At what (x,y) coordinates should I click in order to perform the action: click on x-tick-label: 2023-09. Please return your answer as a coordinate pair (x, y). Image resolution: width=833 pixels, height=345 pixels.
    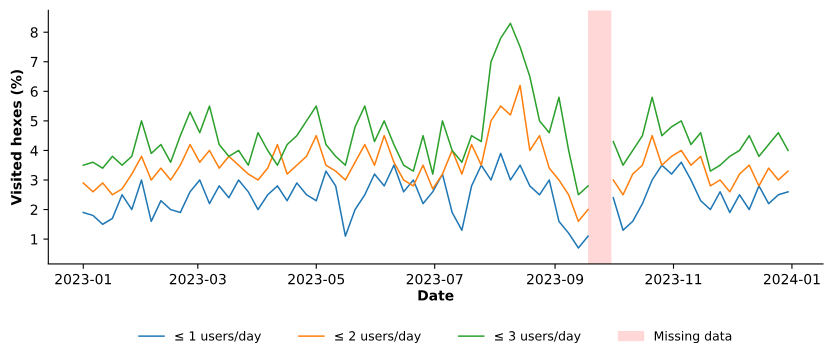
    Looking at the image, I should click on (555, 279).